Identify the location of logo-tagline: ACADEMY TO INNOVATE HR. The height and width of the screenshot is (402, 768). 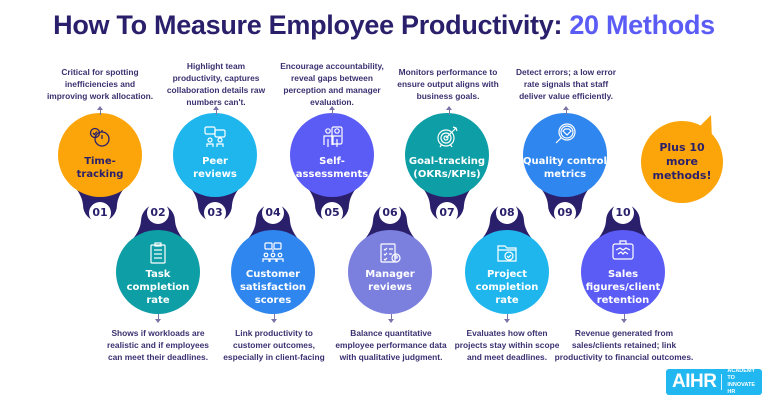
(741, 381).